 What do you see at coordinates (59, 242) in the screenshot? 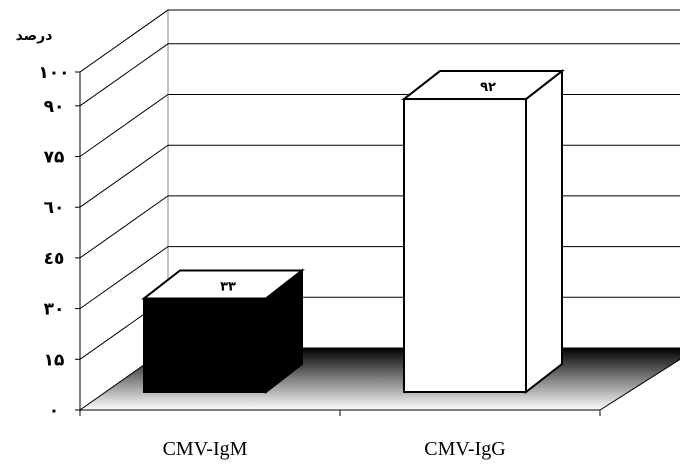
I see `y-axis-ticks: ۰ ۱۵ ۳۰ ٤٥ ٦۰ ۷۵ ۹۰ ۱۰۰` at bounding box center [59, 242].